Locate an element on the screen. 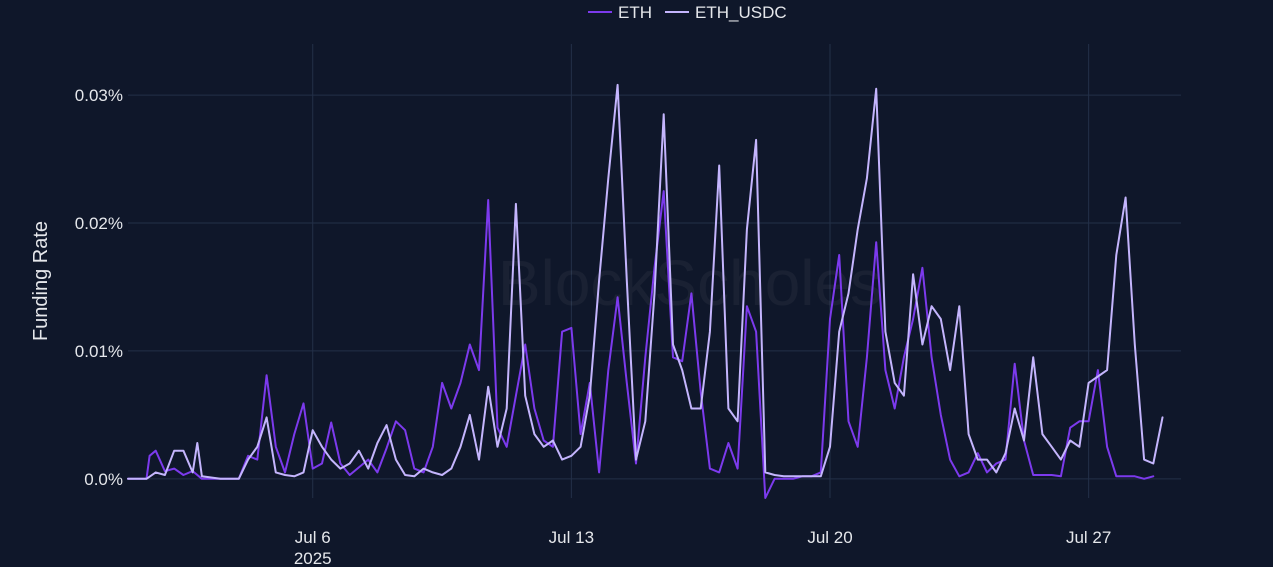  y-tick-label-1: 0.01% is located at coordinates (99, 351).